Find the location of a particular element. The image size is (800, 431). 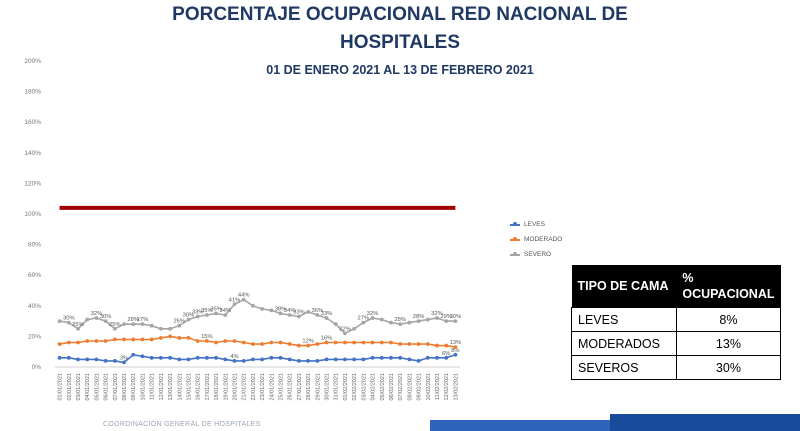

legend-item-leves: LEVES is located at coordinates (527, 224).